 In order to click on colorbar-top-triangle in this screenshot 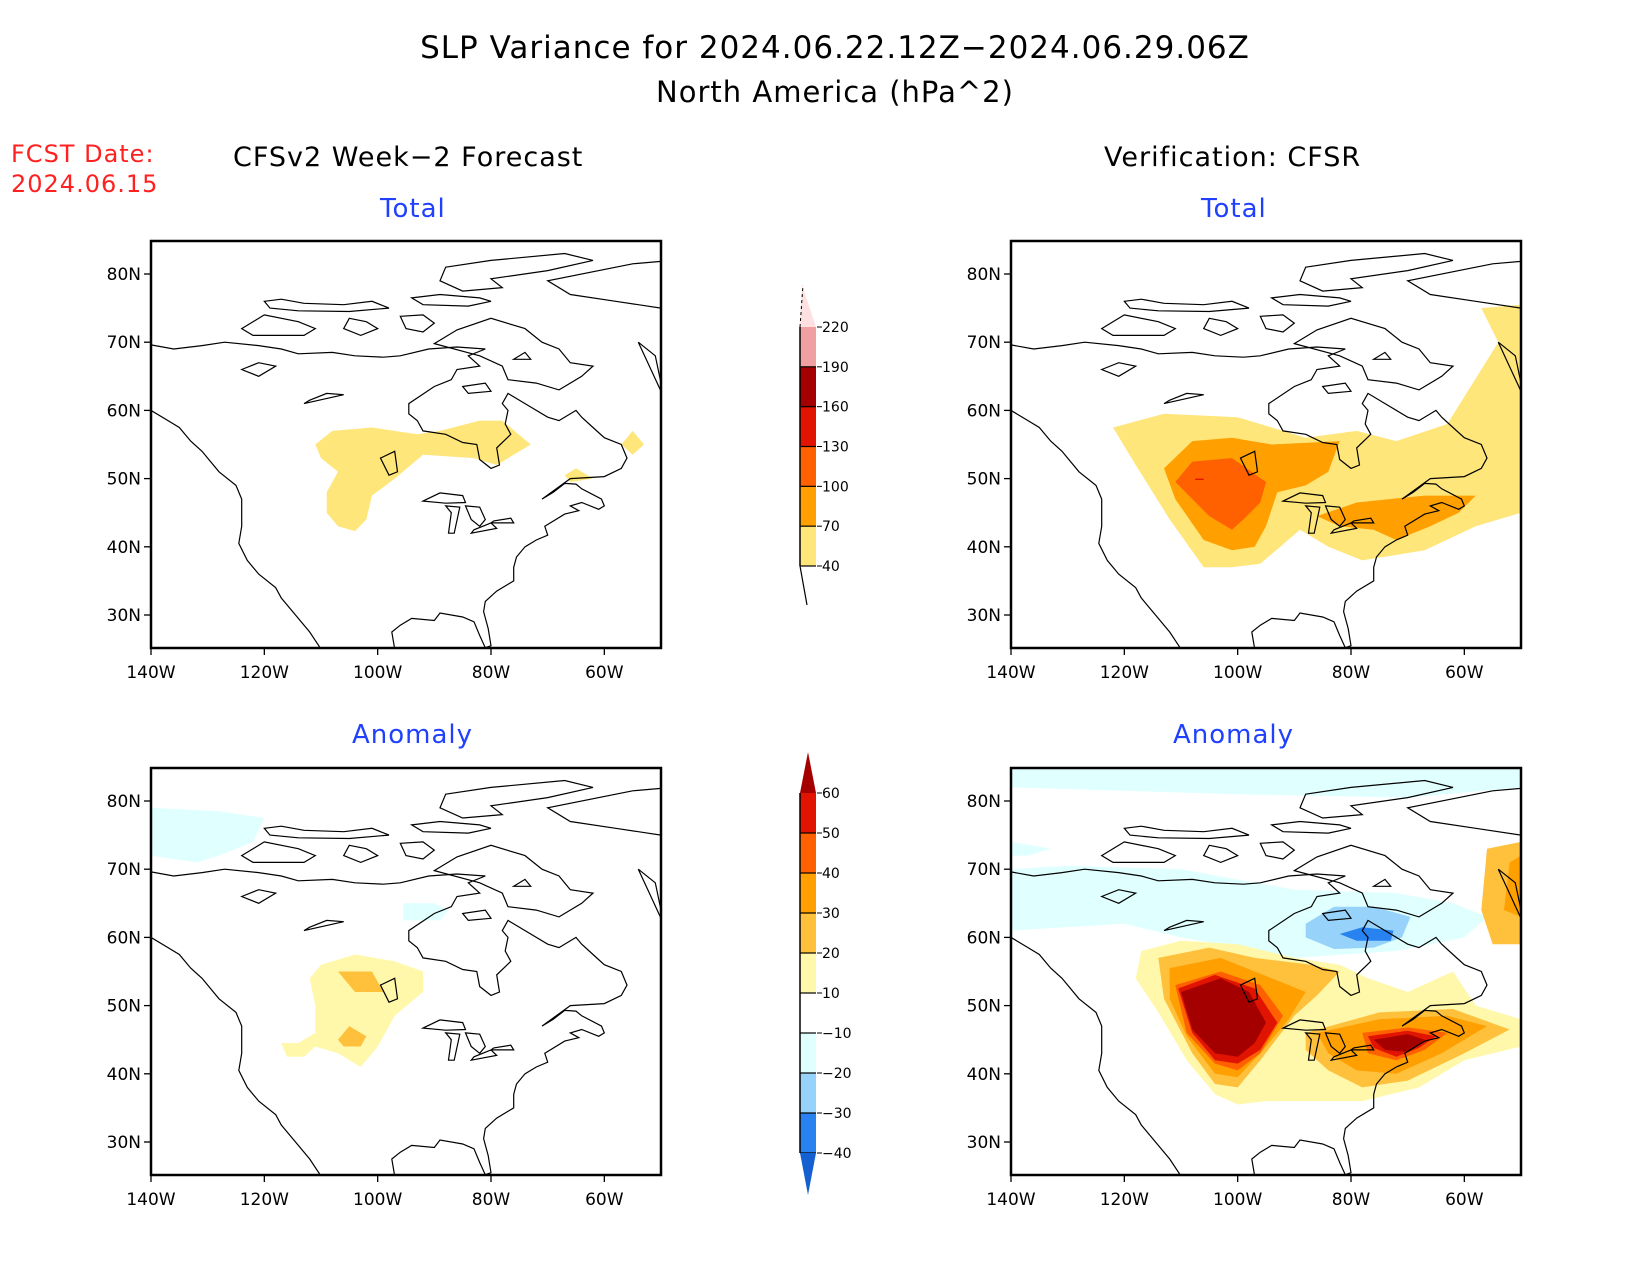, I will do `click(808, 306)`.